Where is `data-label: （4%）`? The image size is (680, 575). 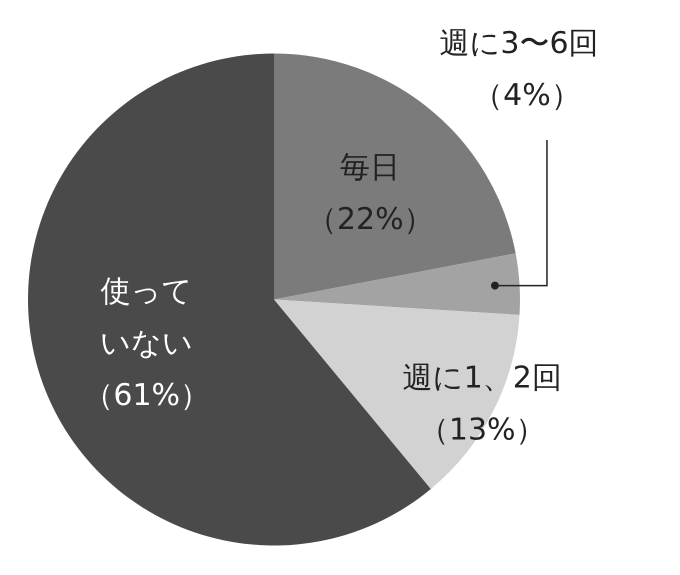 data-label: （4%） is located at coordinates (527, 95).